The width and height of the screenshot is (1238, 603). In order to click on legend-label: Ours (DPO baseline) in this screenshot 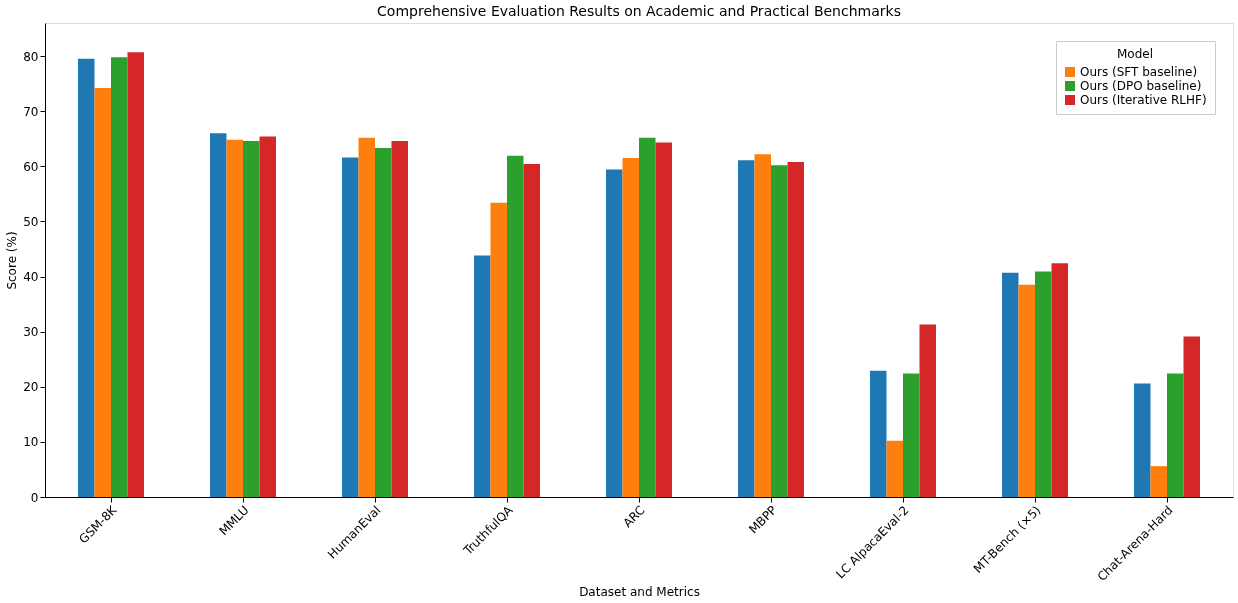, I will do `click(1141, 86)`.